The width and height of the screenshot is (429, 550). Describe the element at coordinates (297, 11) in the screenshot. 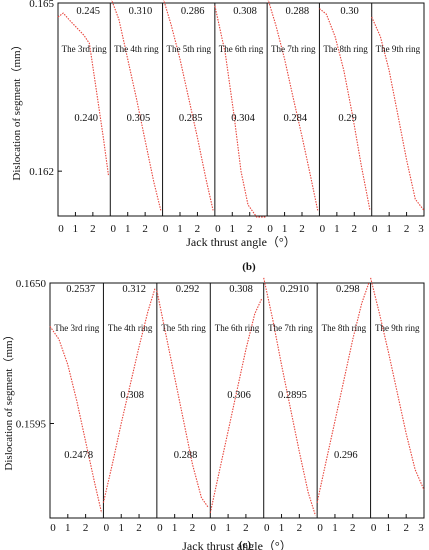

I see `top-value-label: 0.288` at that location.